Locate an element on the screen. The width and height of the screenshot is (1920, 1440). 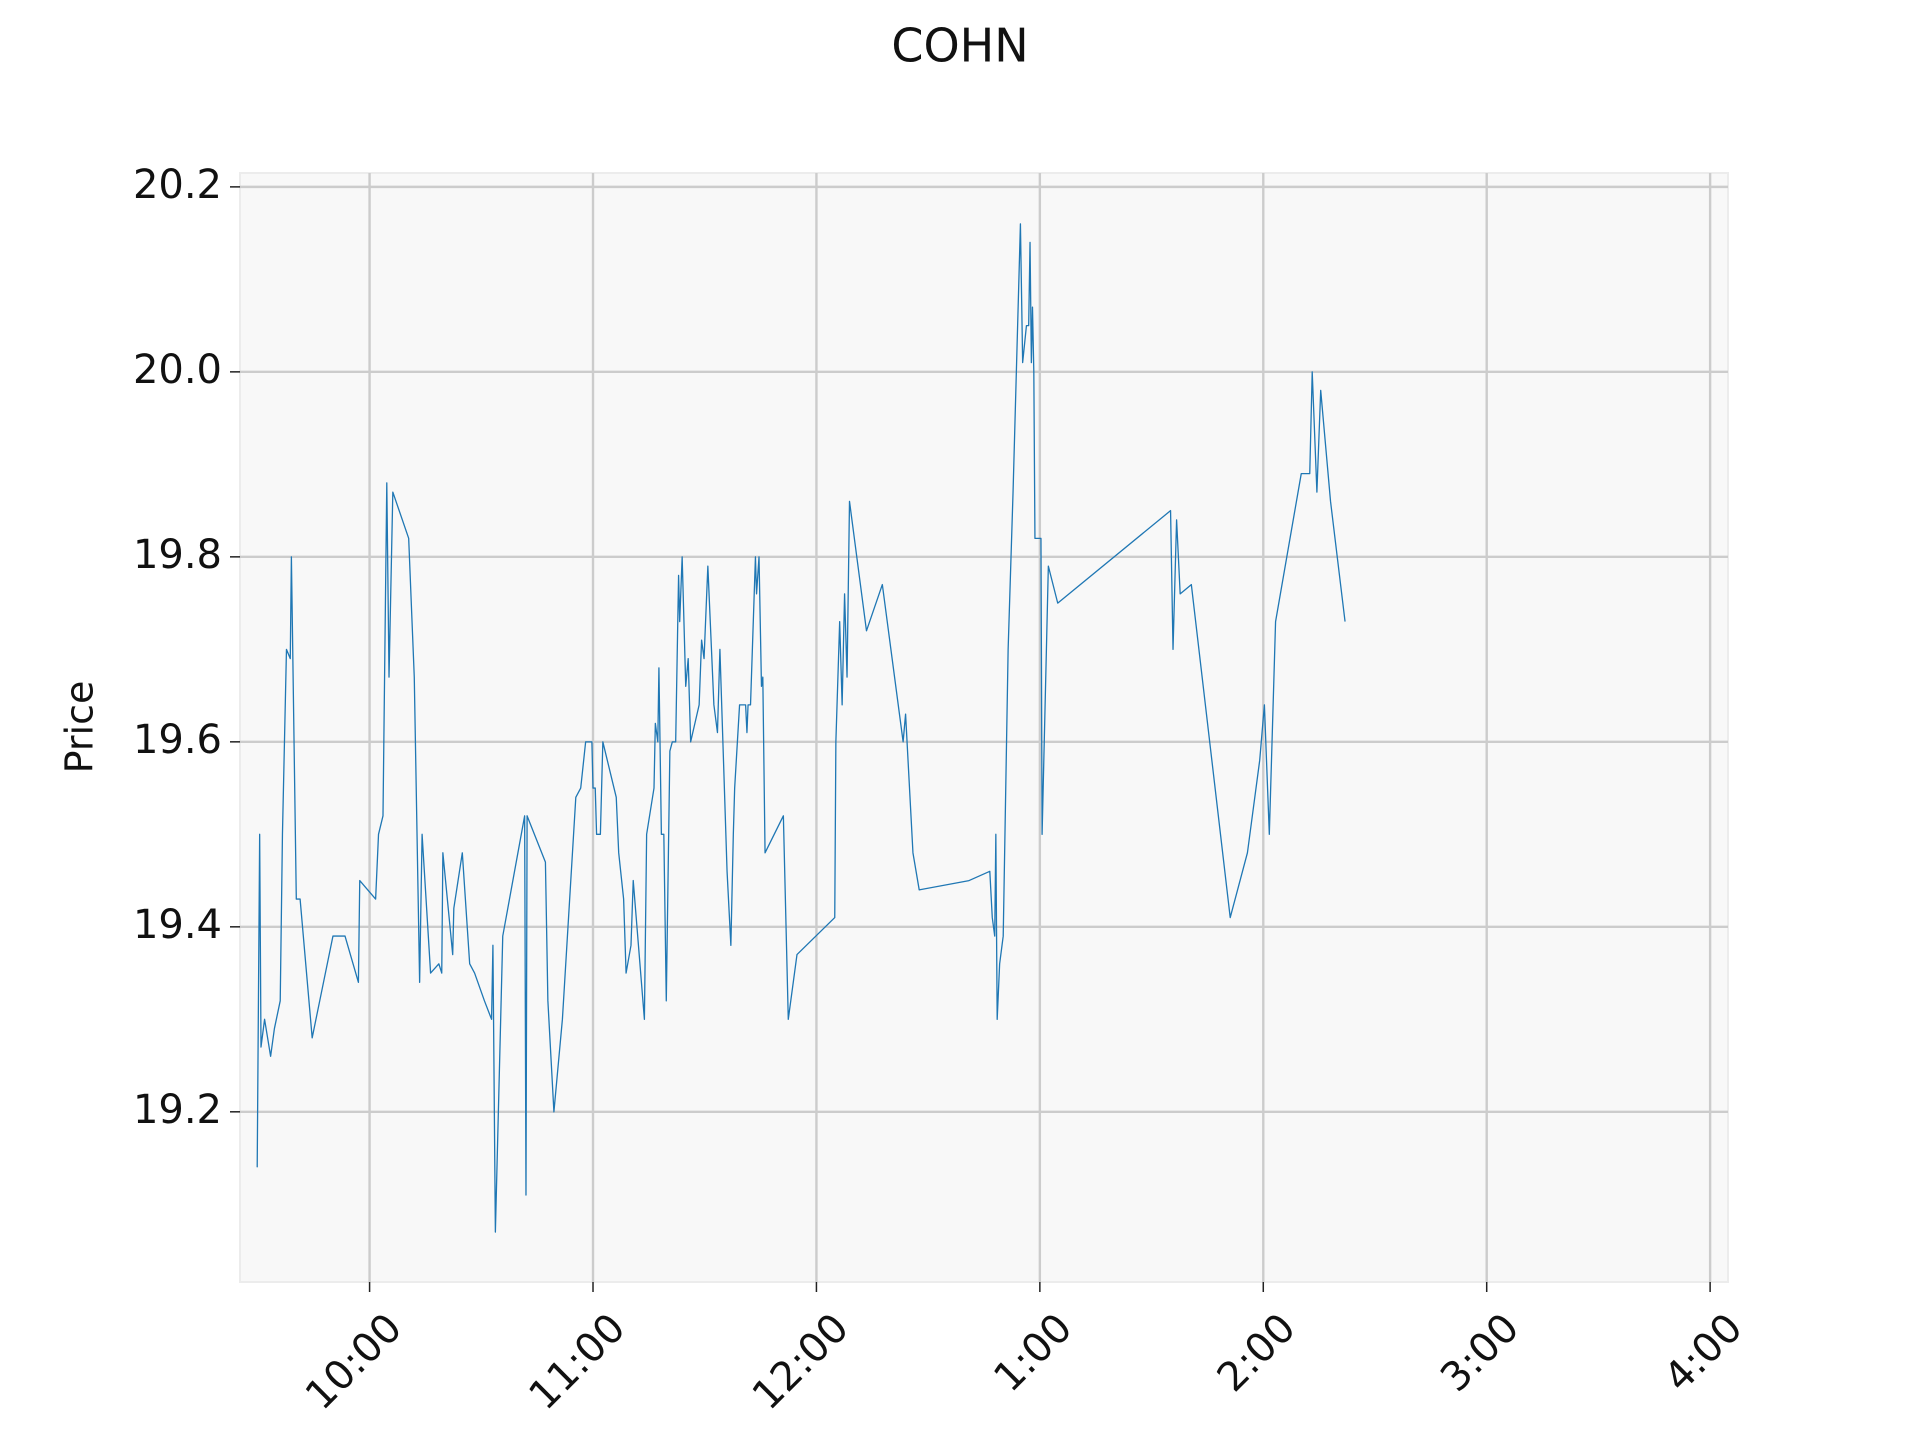
x-tick-label: 11:00 is located at coordinates (577, 1362).